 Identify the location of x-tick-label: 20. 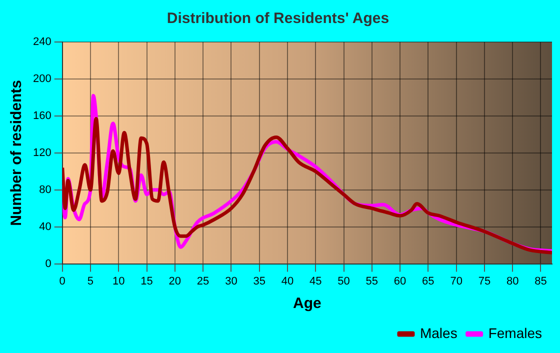
(175, 281).